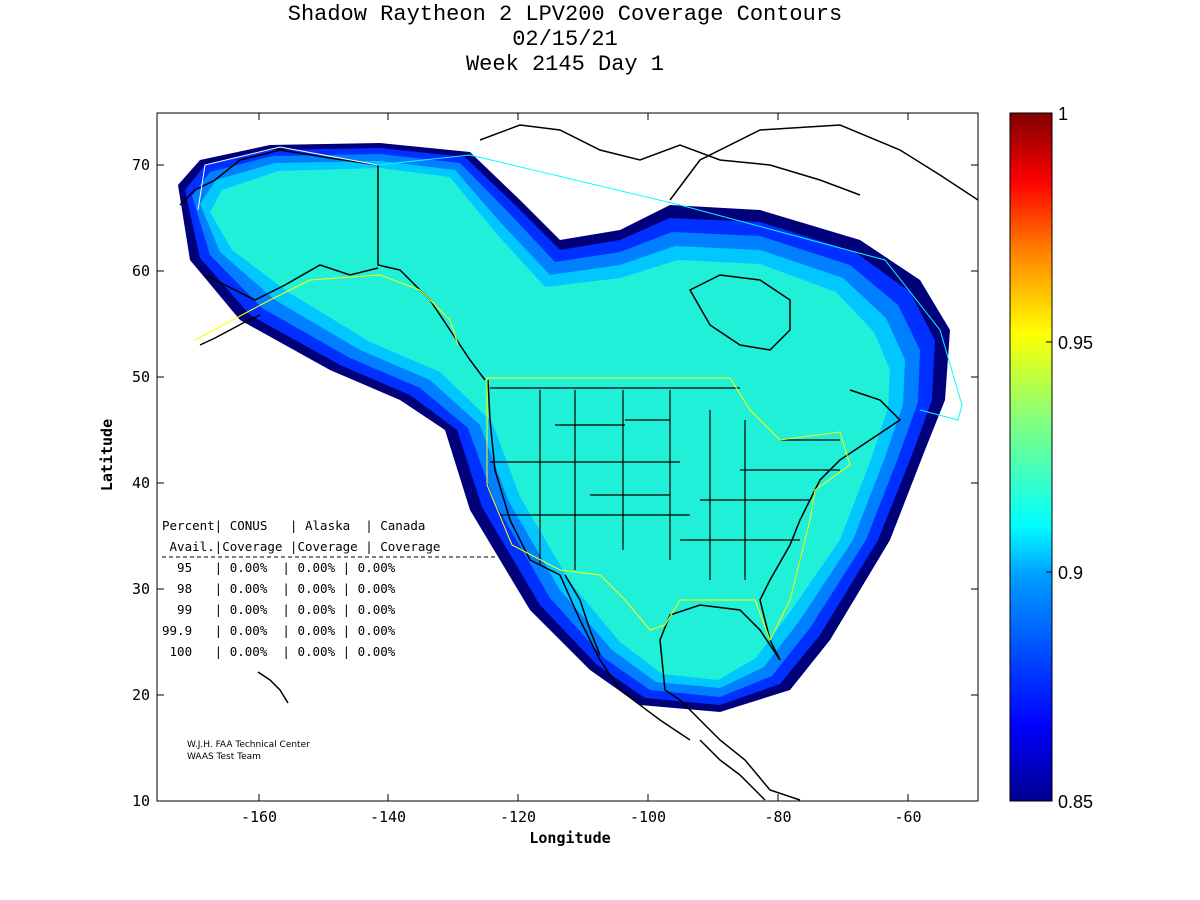  Describe the element at coordinates (301, 546) in the screenshot. I see `stats-header-2: Avail.|Coverage |Coverage | Coverage` at that location.